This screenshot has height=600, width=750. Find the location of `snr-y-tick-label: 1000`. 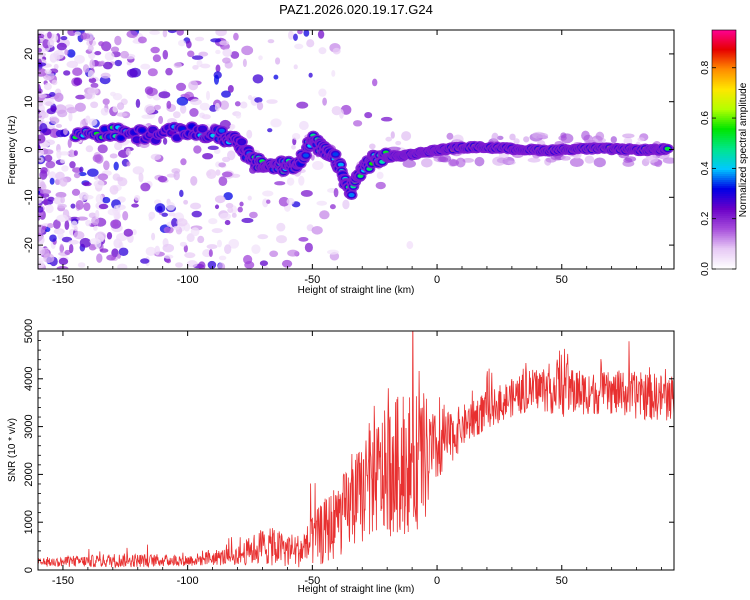

snr-y-tick-label: 1000 is located at coordinates (29, 522).